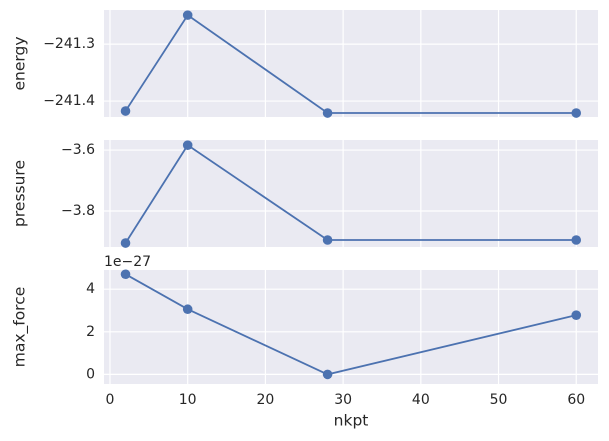 The image size is (609, 441). I want to click on x-tick-label: 10, so click(188, 400).